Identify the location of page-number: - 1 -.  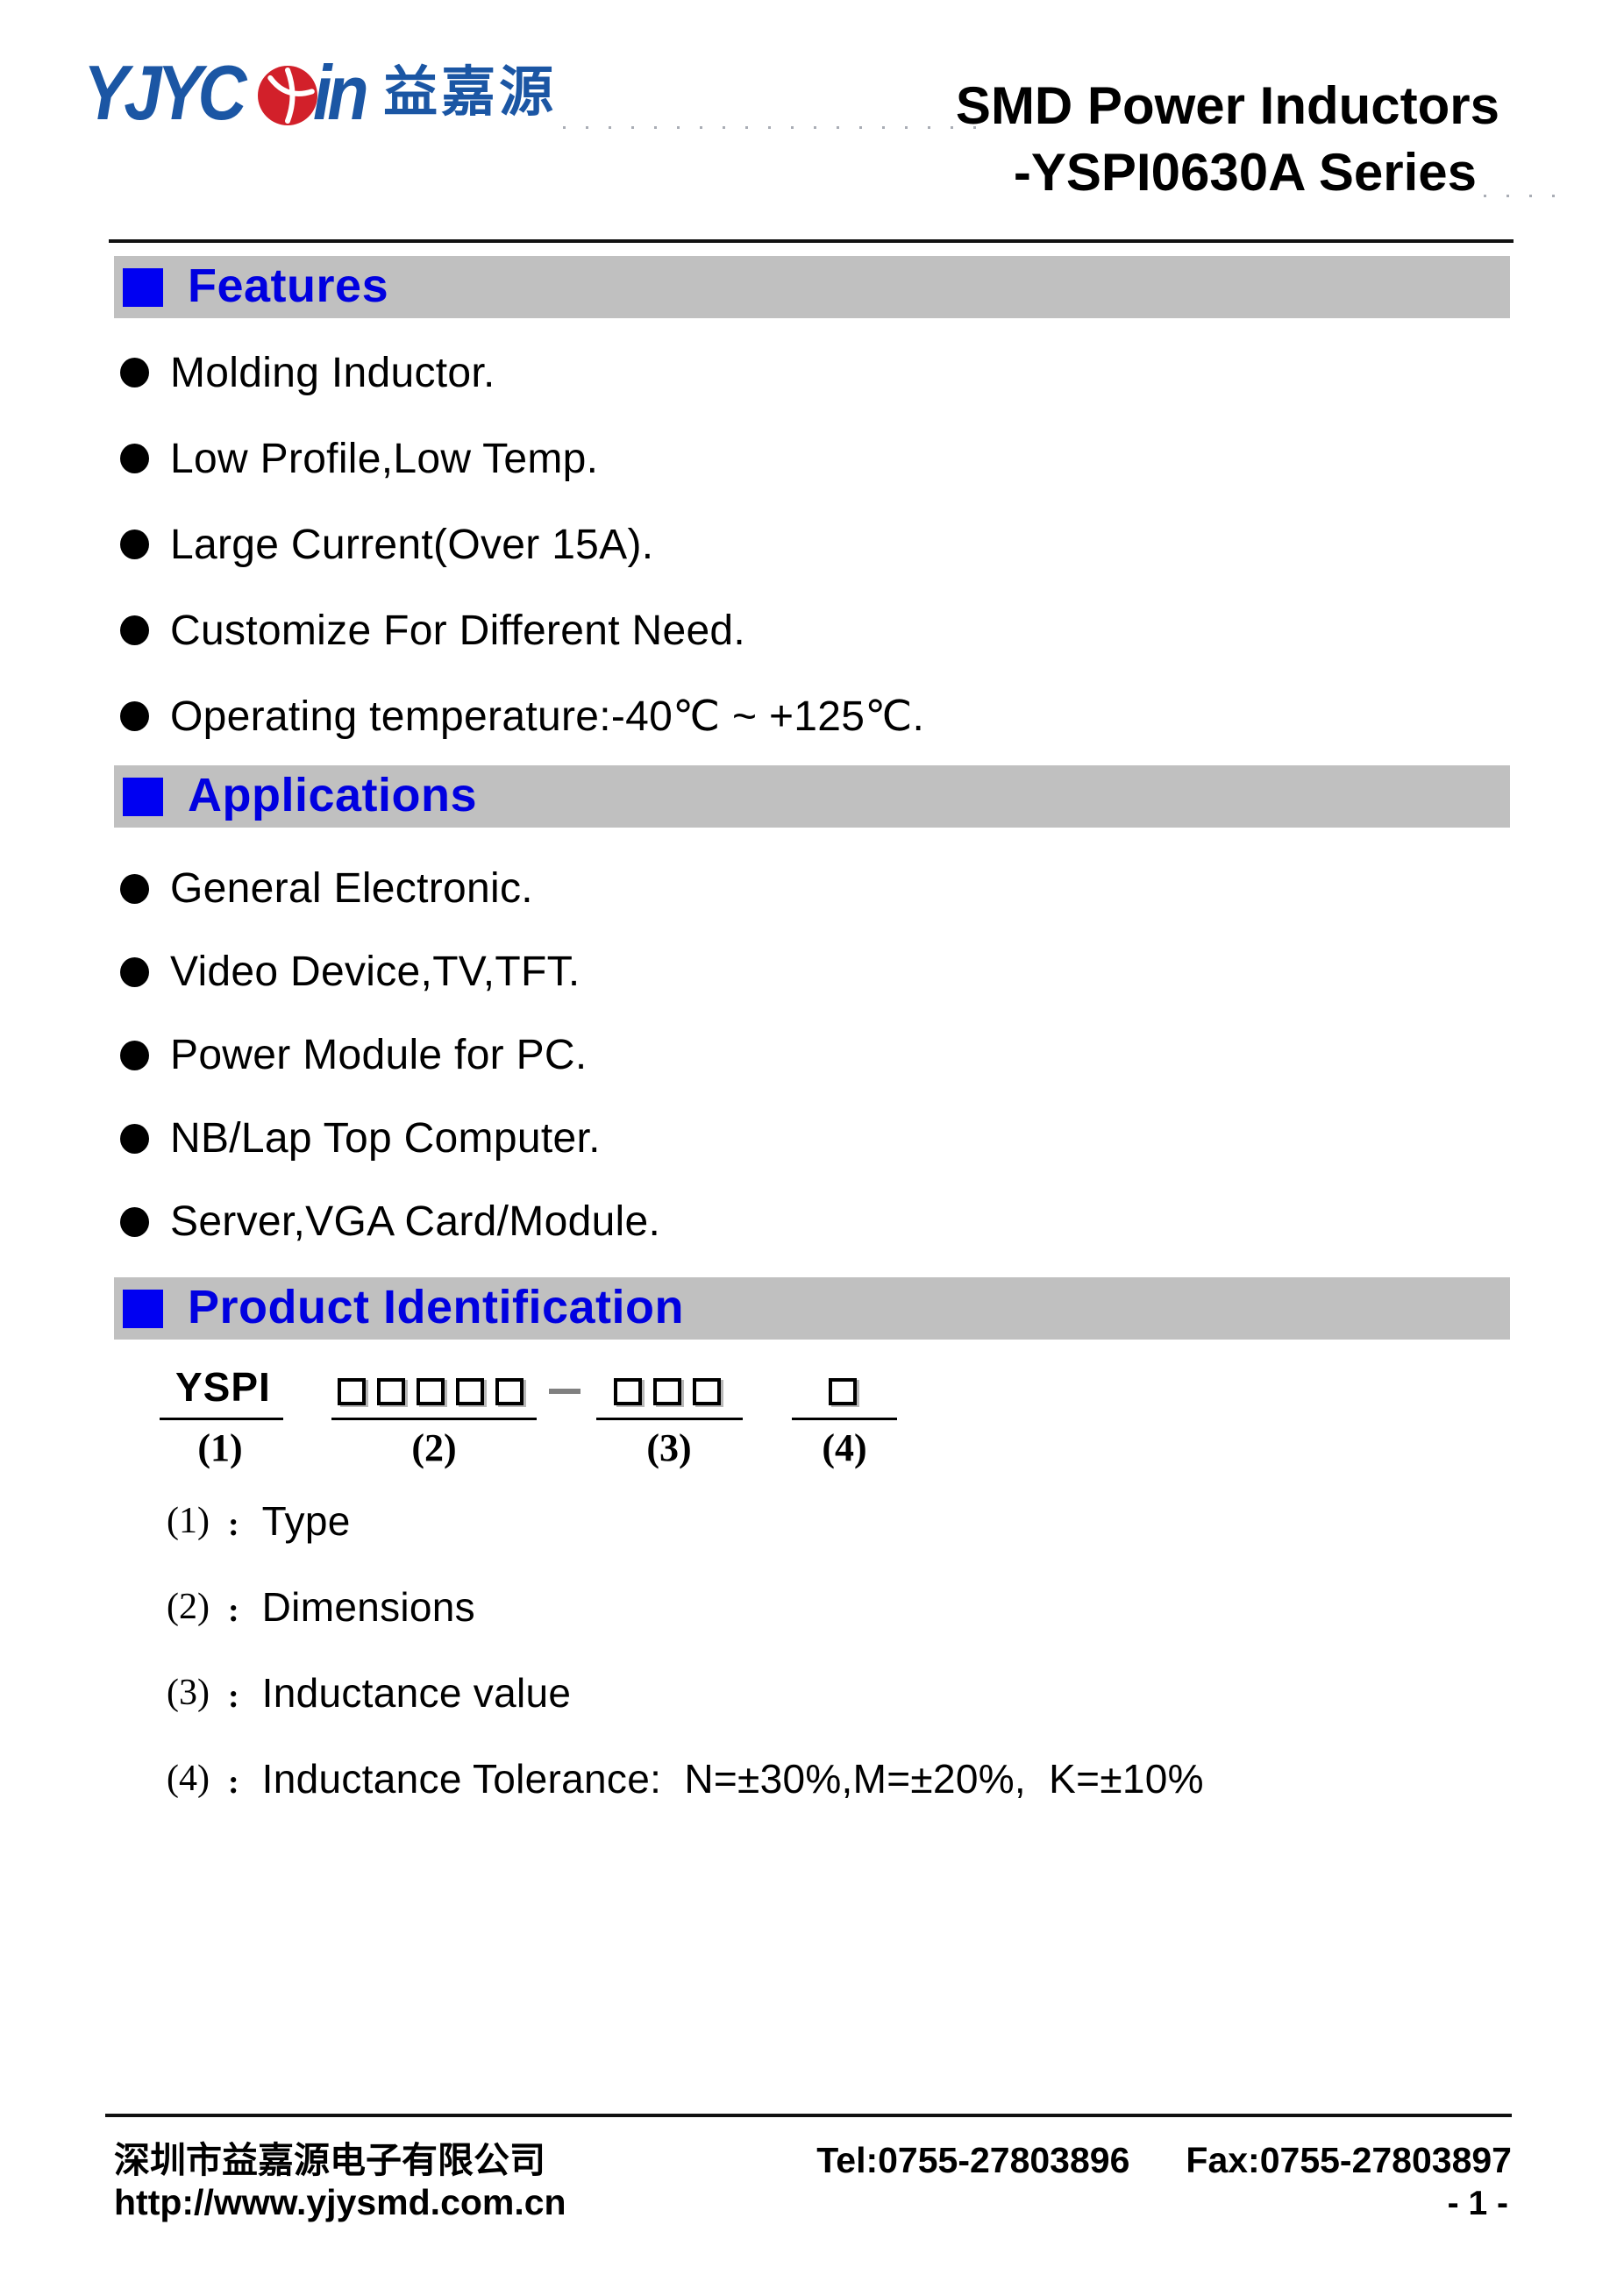
(1478, 2203).